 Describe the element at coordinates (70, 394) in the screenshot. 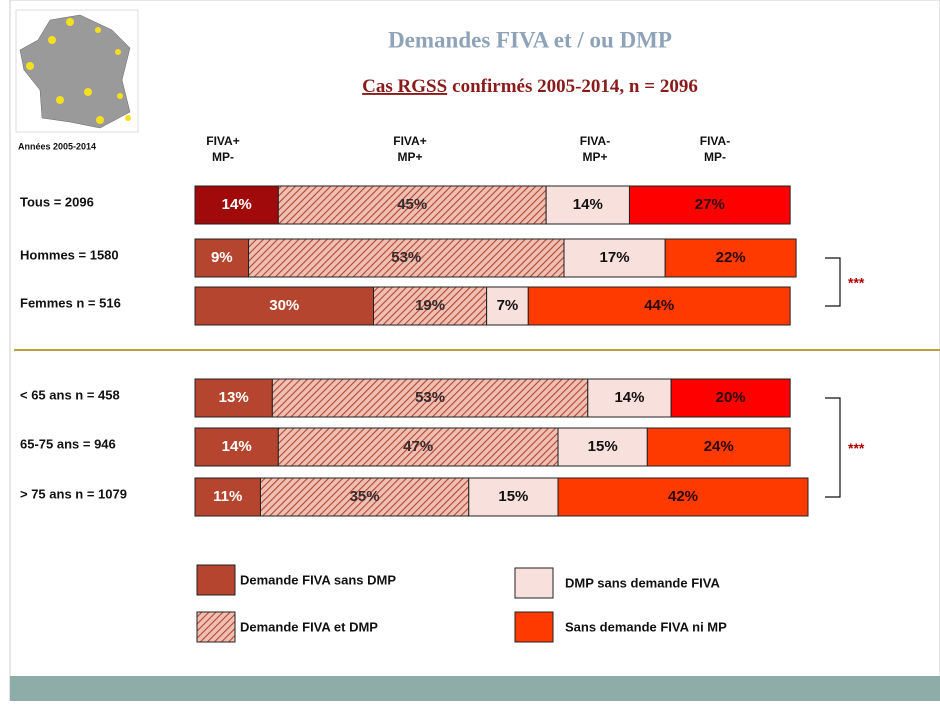

I see `category-label: < 65 ans n = 458` at that location.